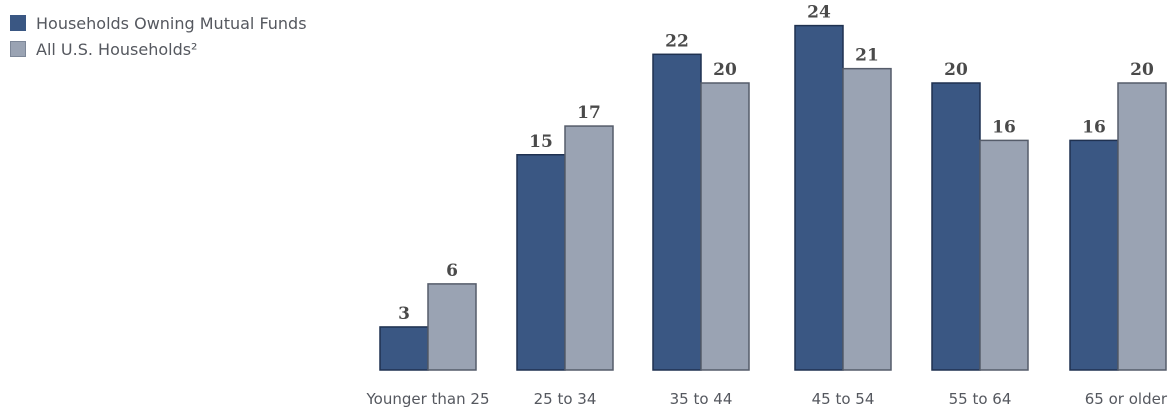 The width and height of the screenshot is (1171, 416). What do you see at coordinates (452, 271) in the screenshot?
I see `value-label-all-households-younger-than-25: 6` at bounding box center [452, 271].